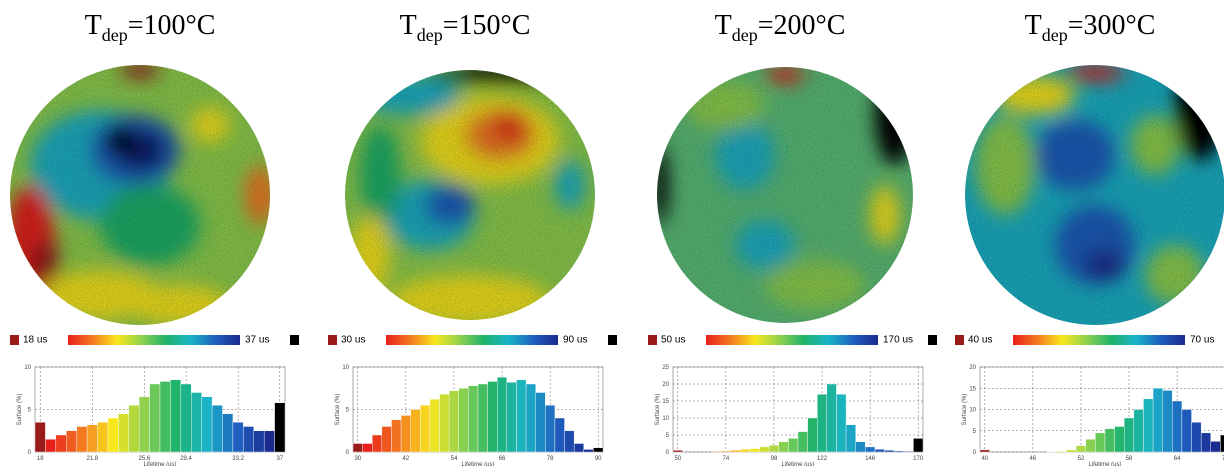 The height and width of the screenshot is (466, 1224). Describe the element at coordinates (575, 340) in the screenshot. I see `colorbar-max-label: 90 us` at that location.